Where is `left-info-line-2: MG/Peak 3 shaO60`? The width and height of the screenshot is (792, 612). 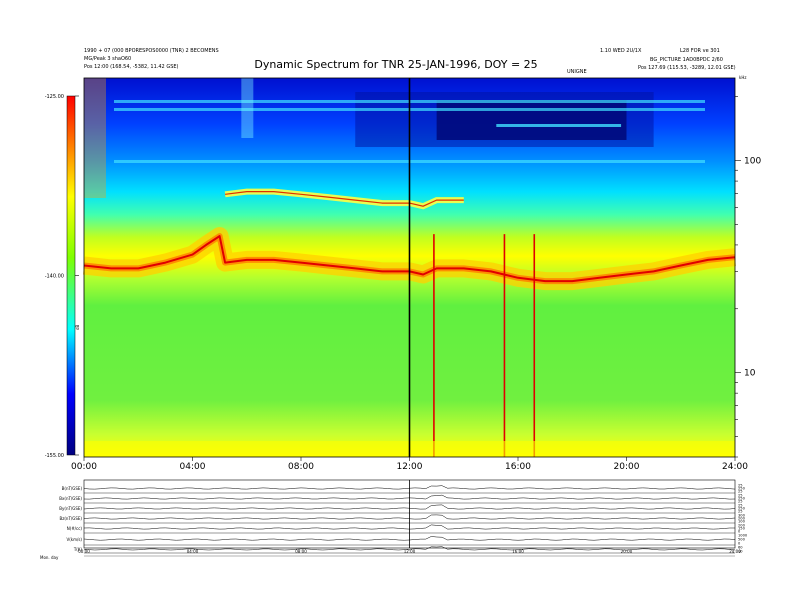
left-info-line-2: MG/Peak 3 shaO60 is located at coordinates (108, 59).